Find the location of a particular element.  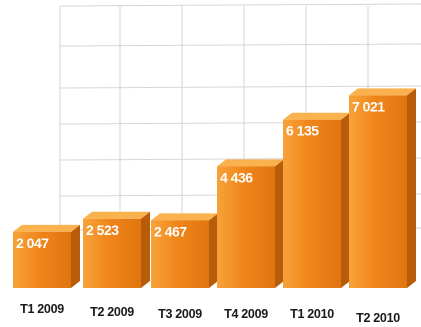

bar-5: 6 135 is located at coordinates (316, 200).